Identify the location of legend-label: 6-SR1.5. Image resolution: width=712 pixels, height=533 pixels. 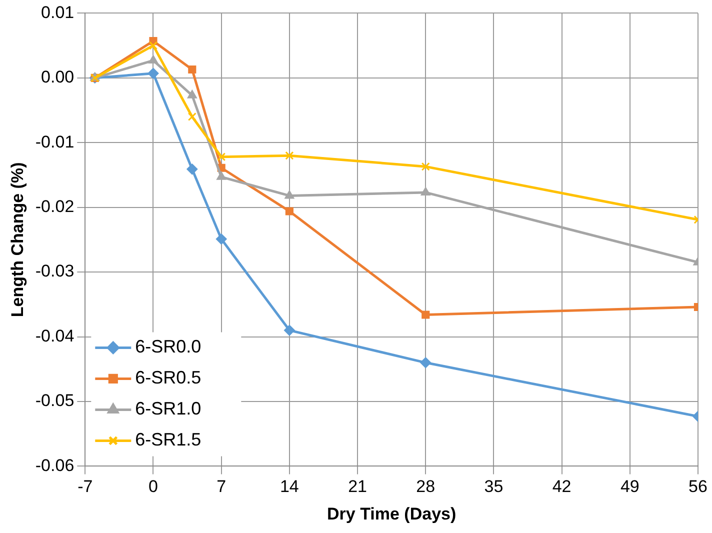
(168, 440).